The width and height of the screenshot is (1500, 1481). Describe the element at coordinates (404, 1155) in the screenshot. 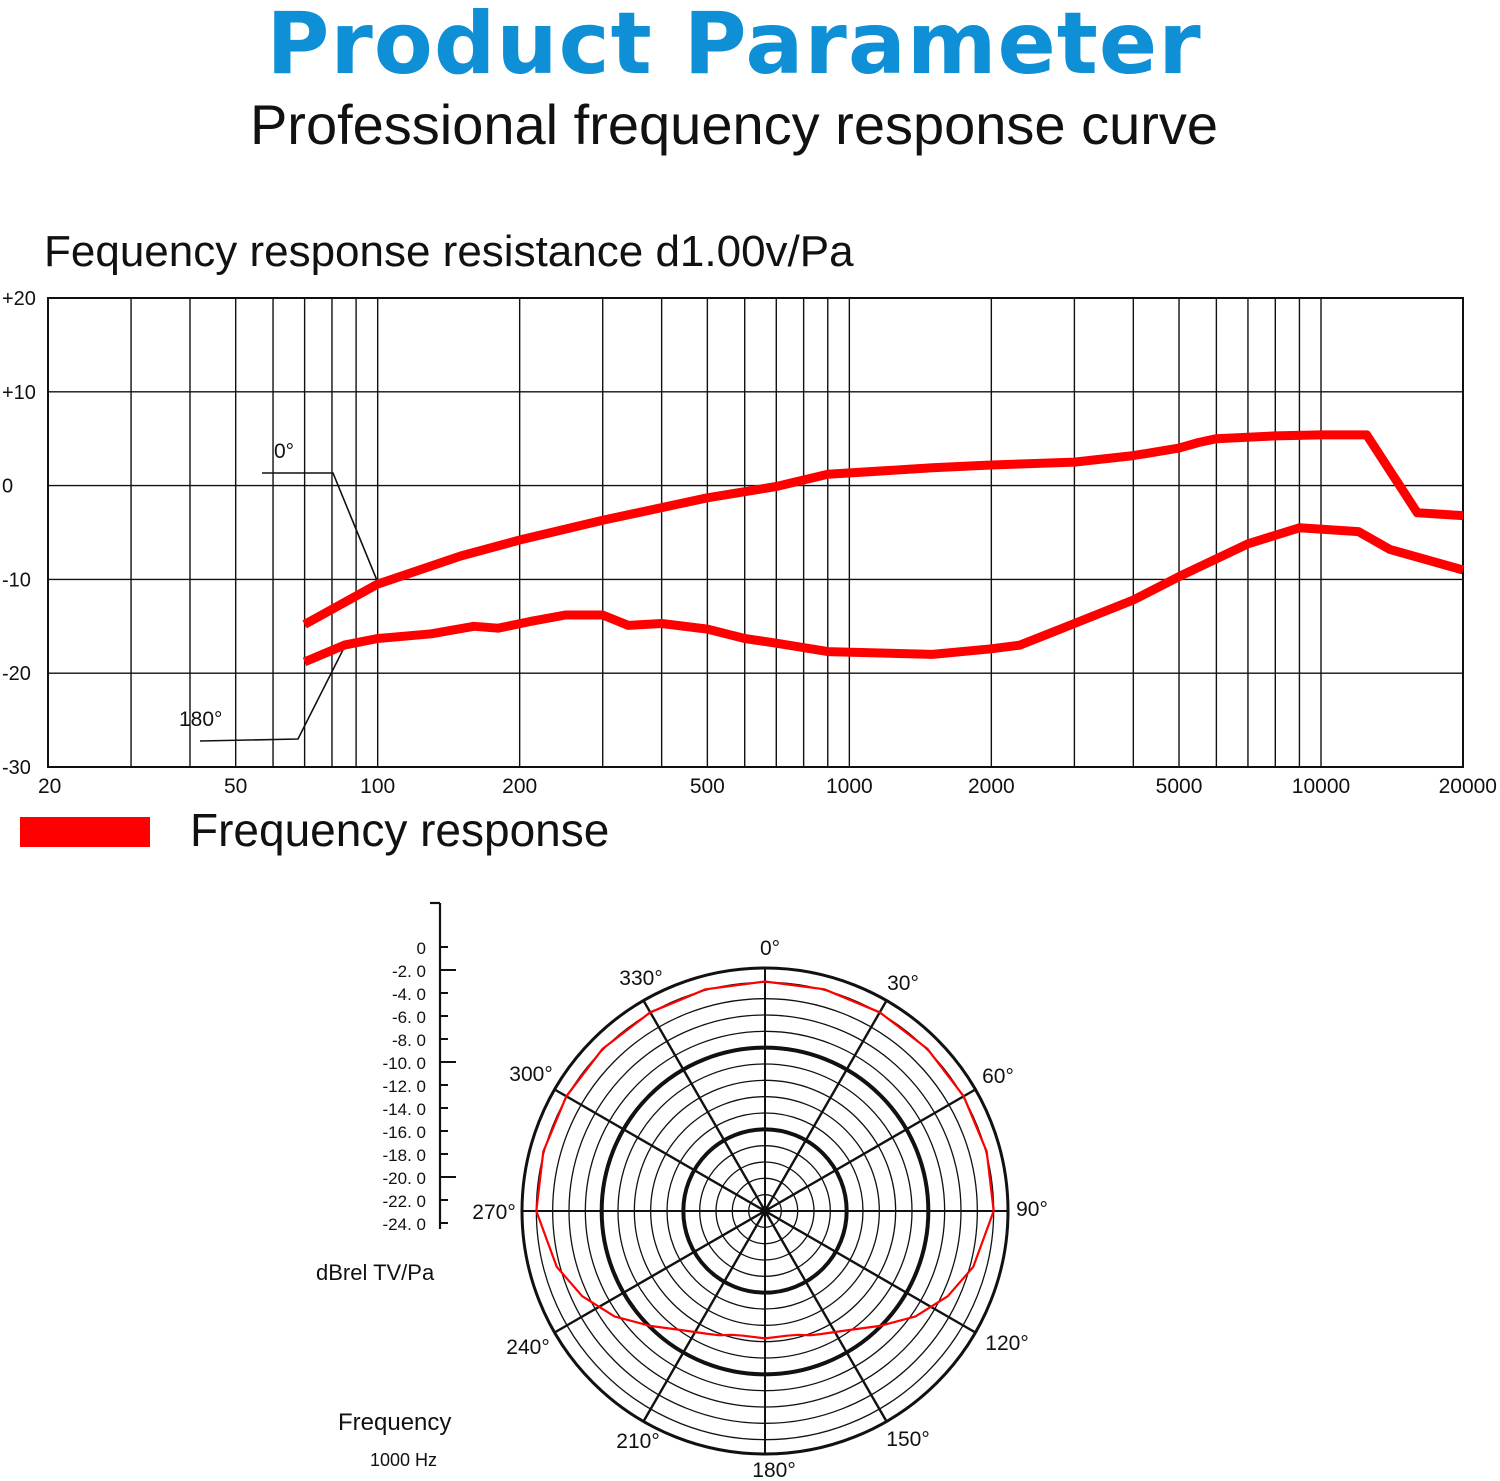

I see `db-scale-label: -18. 0` at that location.